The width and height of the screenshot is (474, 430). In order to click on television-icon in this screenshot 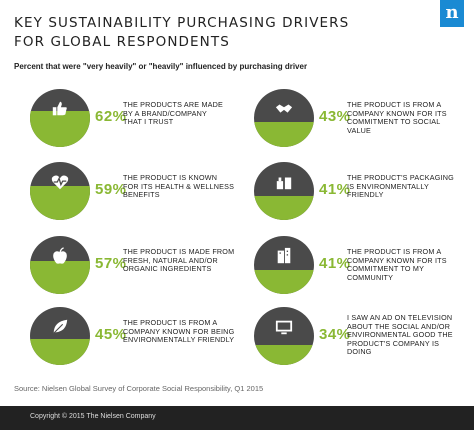, I will do `click(284, 327)`.